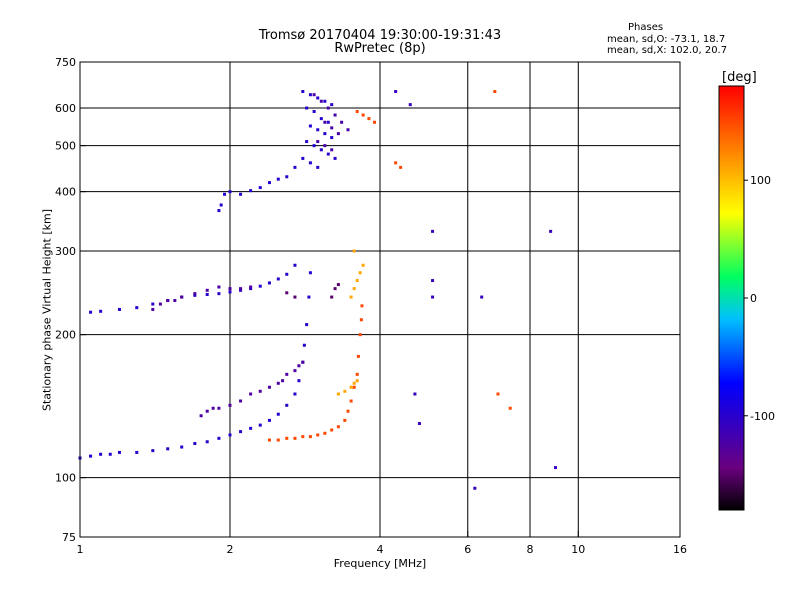 This screenshot has width=800, height=600. Describe the element at coordinates (666, 39) in the screenshot. I see `phases-o-stats: mean, sd,O: -73.1, 18.7` at that location.